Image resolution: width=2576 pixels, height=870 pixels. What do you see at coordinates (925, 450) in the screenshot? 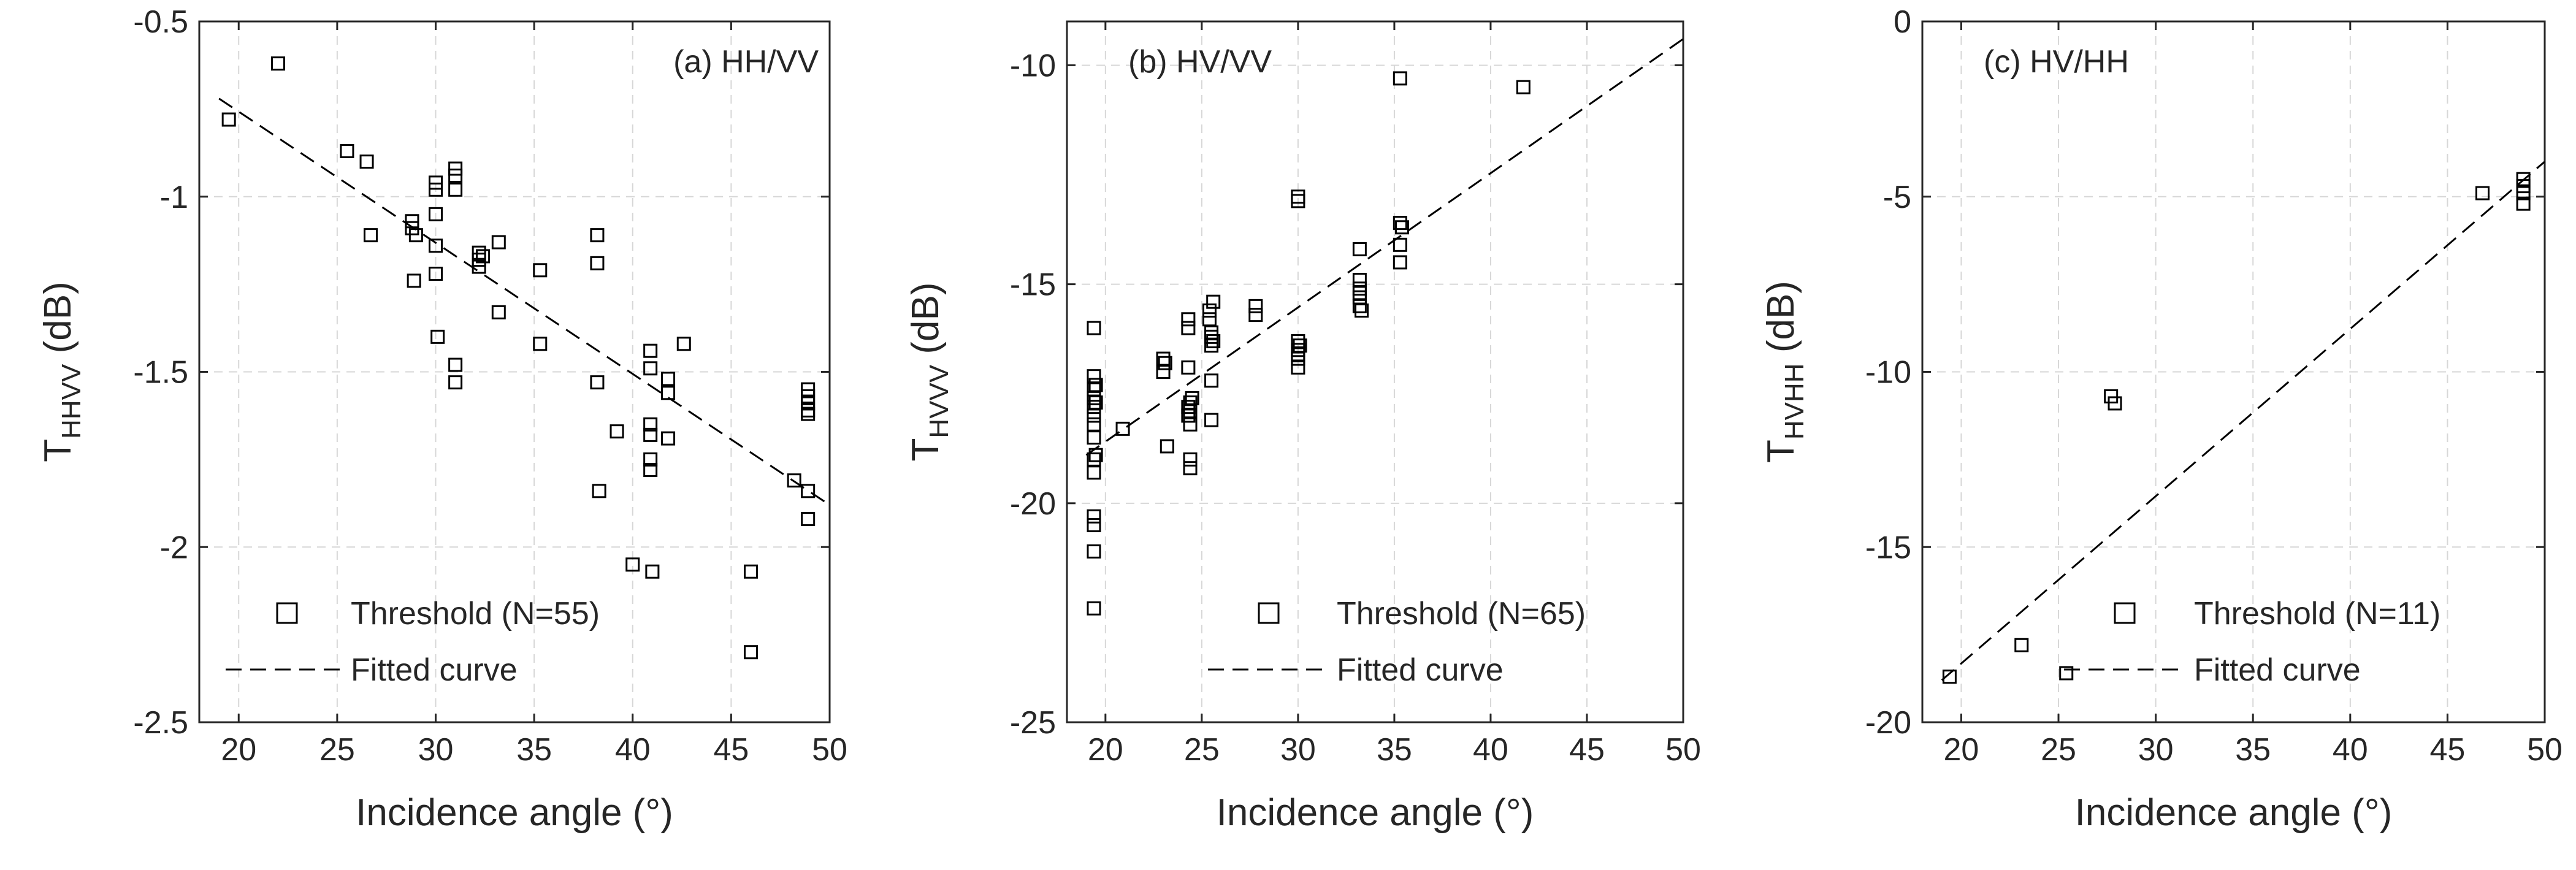
I see `y-axis-label-main: T` at bounding box center [925, 450].